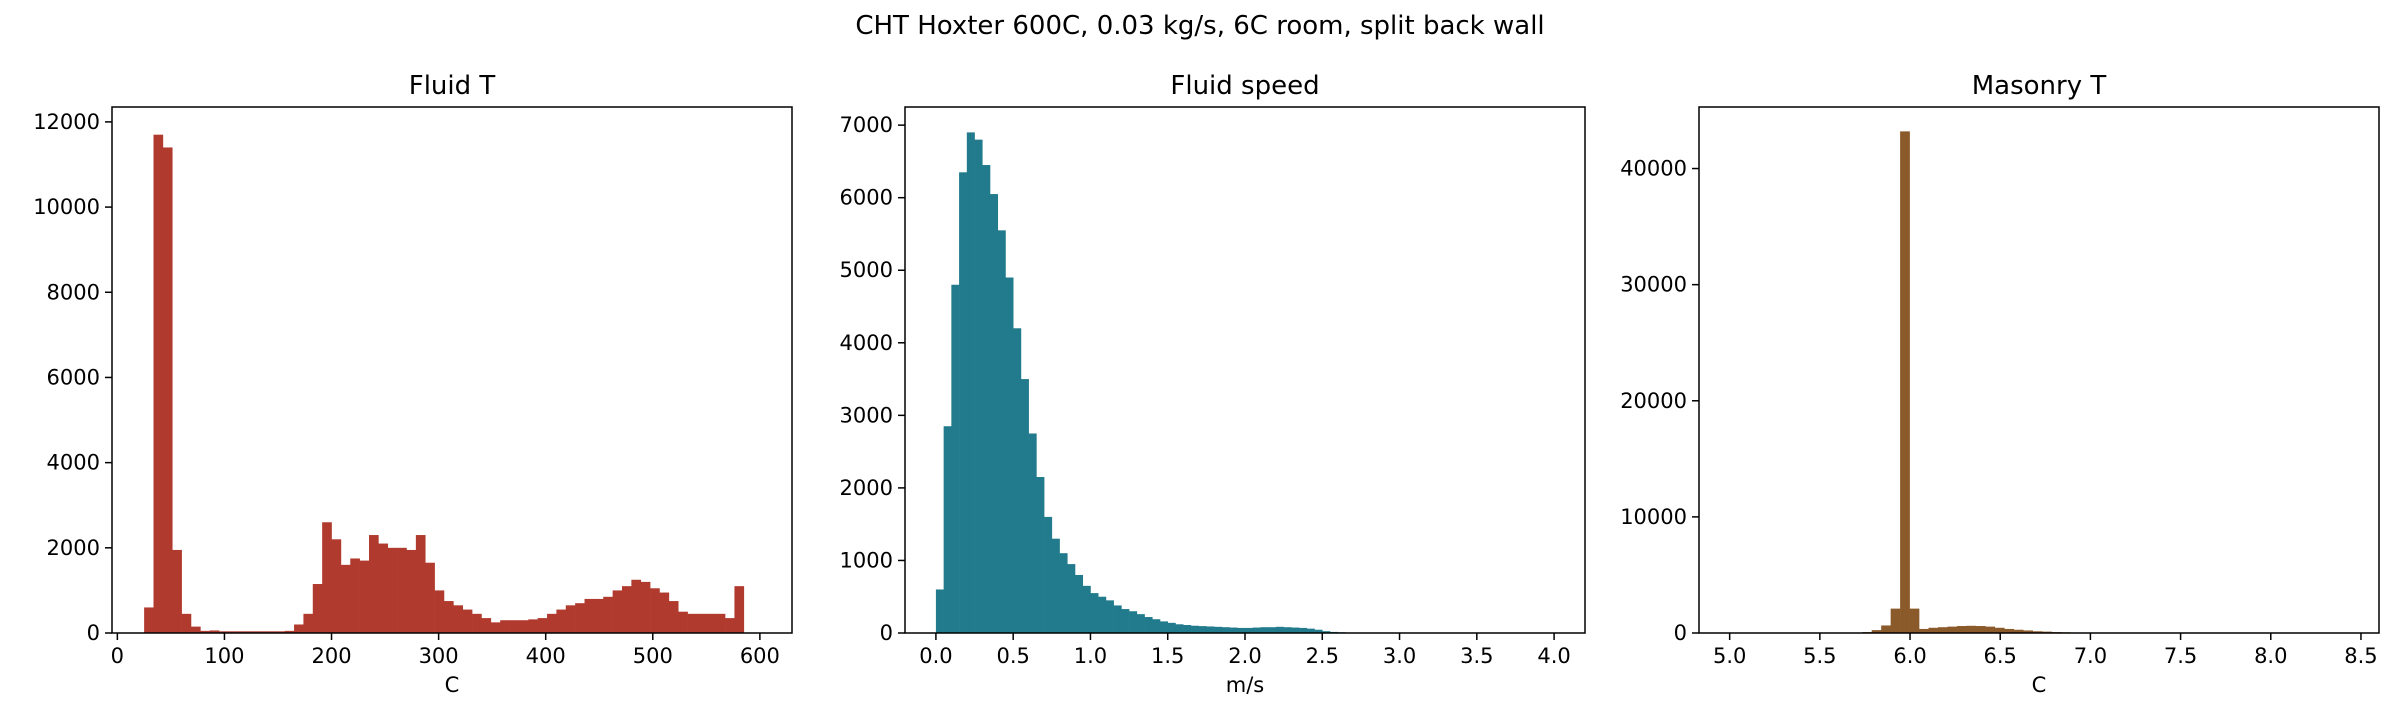  I want to click on x-tick-label: 3.5, so click(1476, 656).